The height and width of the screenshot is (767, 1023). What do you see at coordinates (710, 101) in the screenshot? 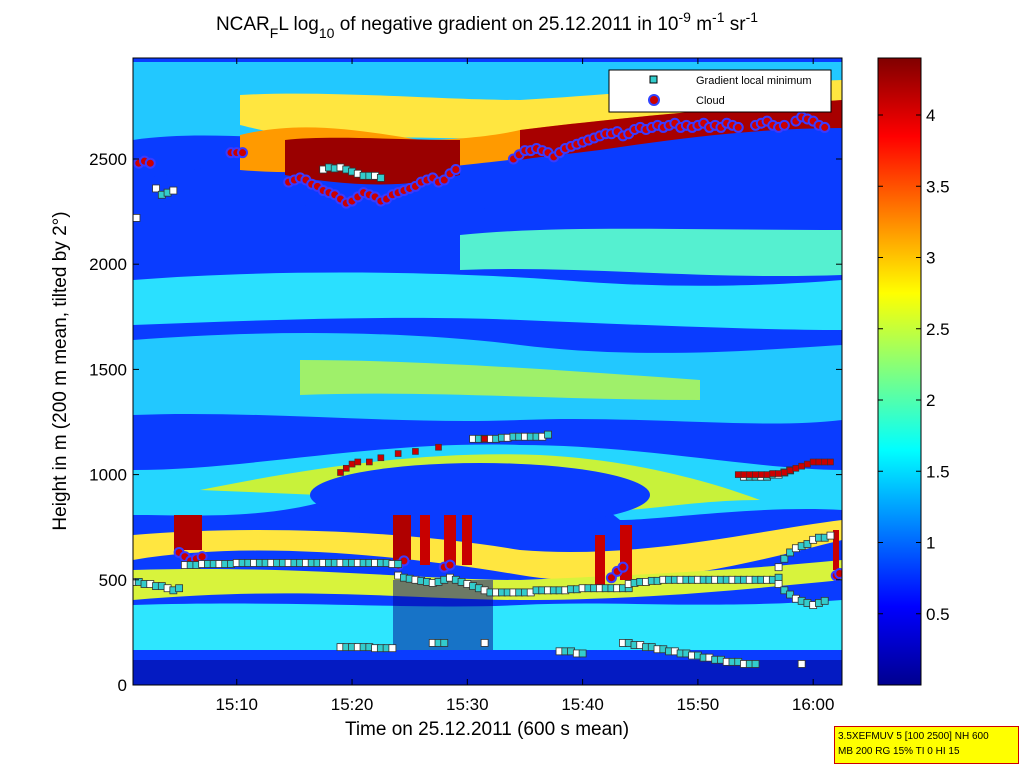
I see `legend-label-cloud: Cloud` at bounding box center [710, 101].